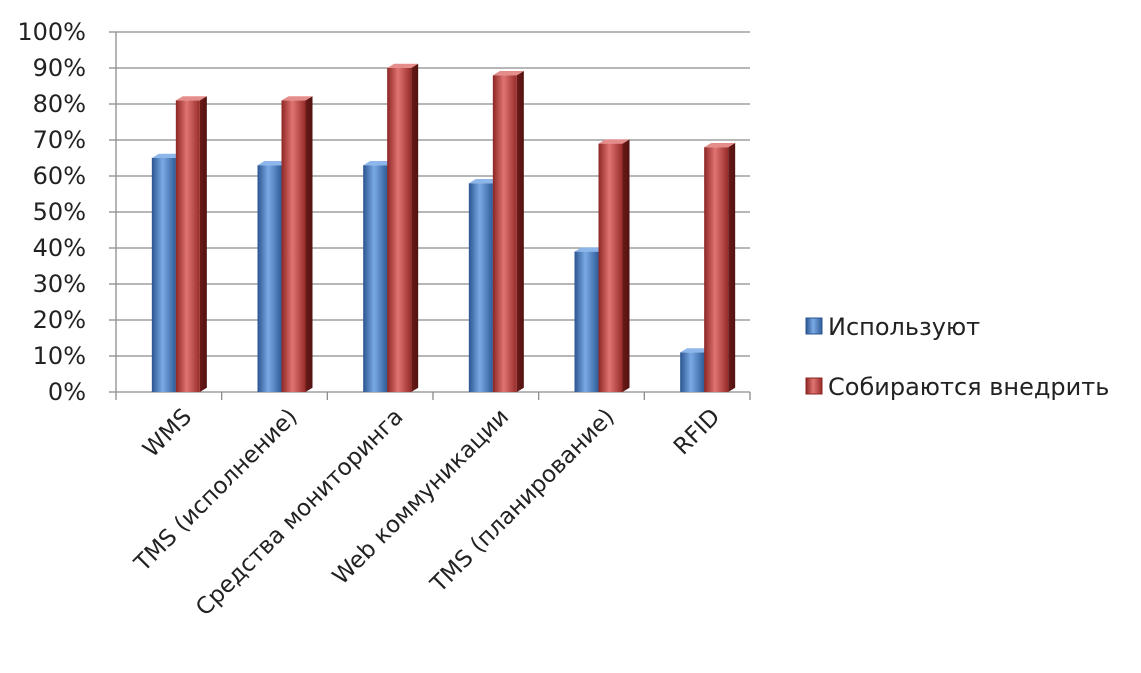 The height and width of the screenshot is (673, 1141). Describe the element at coordinates (59, 104) in the screenshot. I see `y-tick-label: 80%` at that location.